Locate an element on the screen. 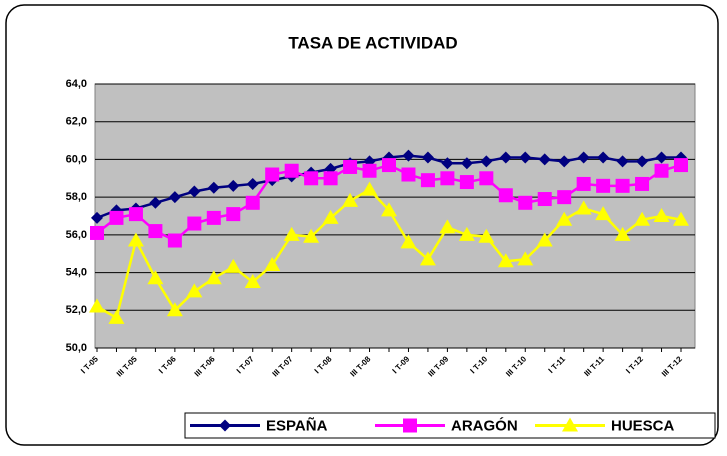 Image resolution: width=727 pixels, height=456 pixels. y-tick-label: 52,0 is located at coordinates (76, 310).